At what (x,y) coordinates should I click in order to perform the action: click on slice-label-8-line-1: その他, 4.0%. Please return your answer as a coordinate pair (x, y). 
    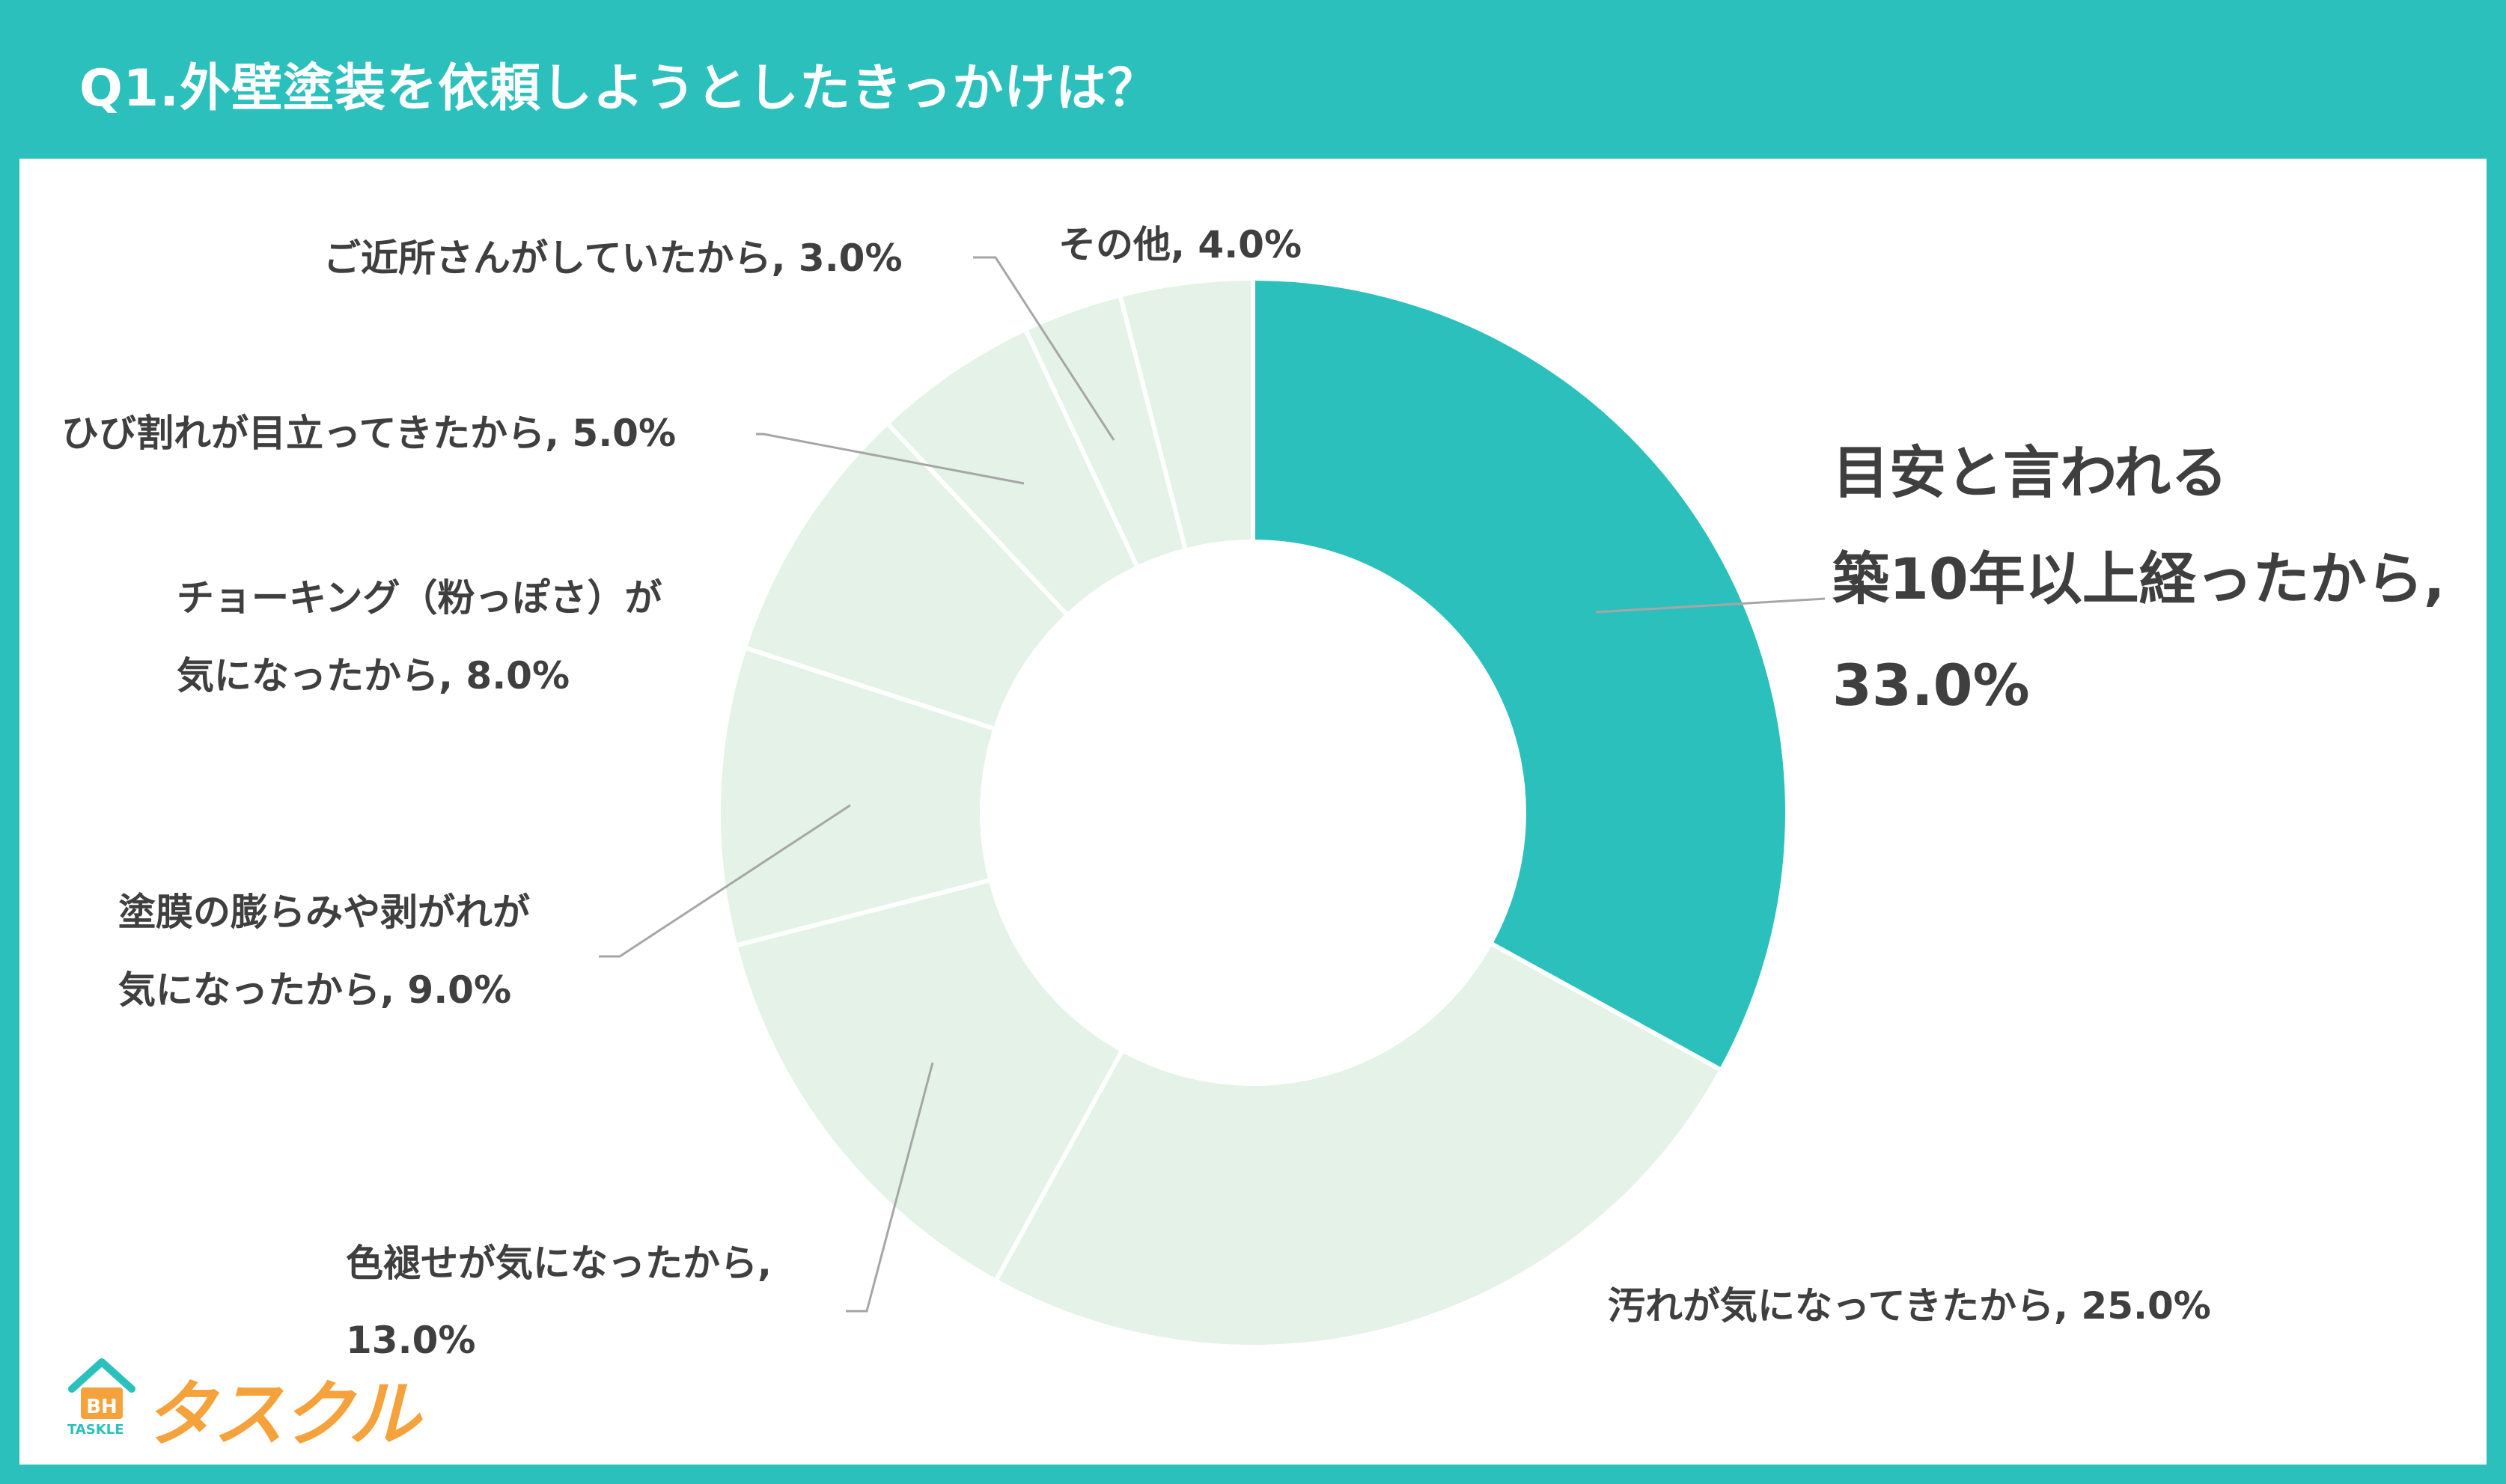
    Looking at the image, I should click on (1180, 244).